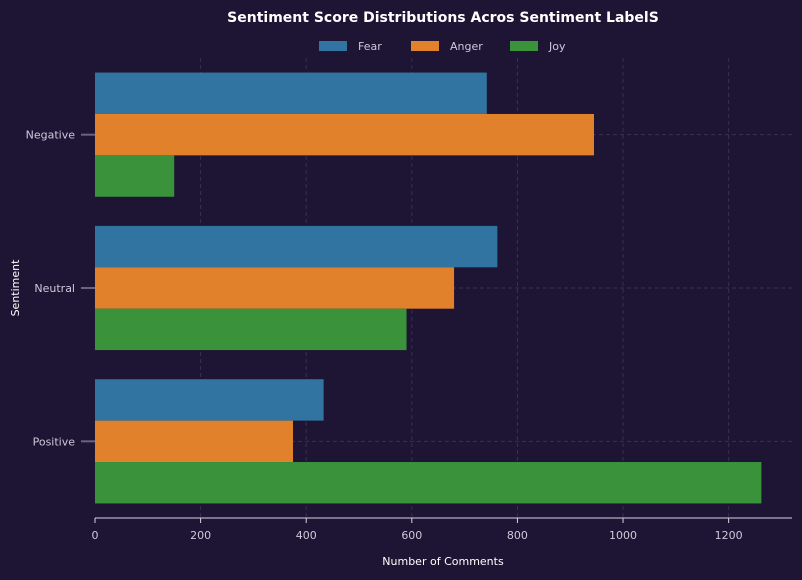 The width and height of the screenshot is (802, 580). I want to click on bar-fear-neutral, so click(296, 246).